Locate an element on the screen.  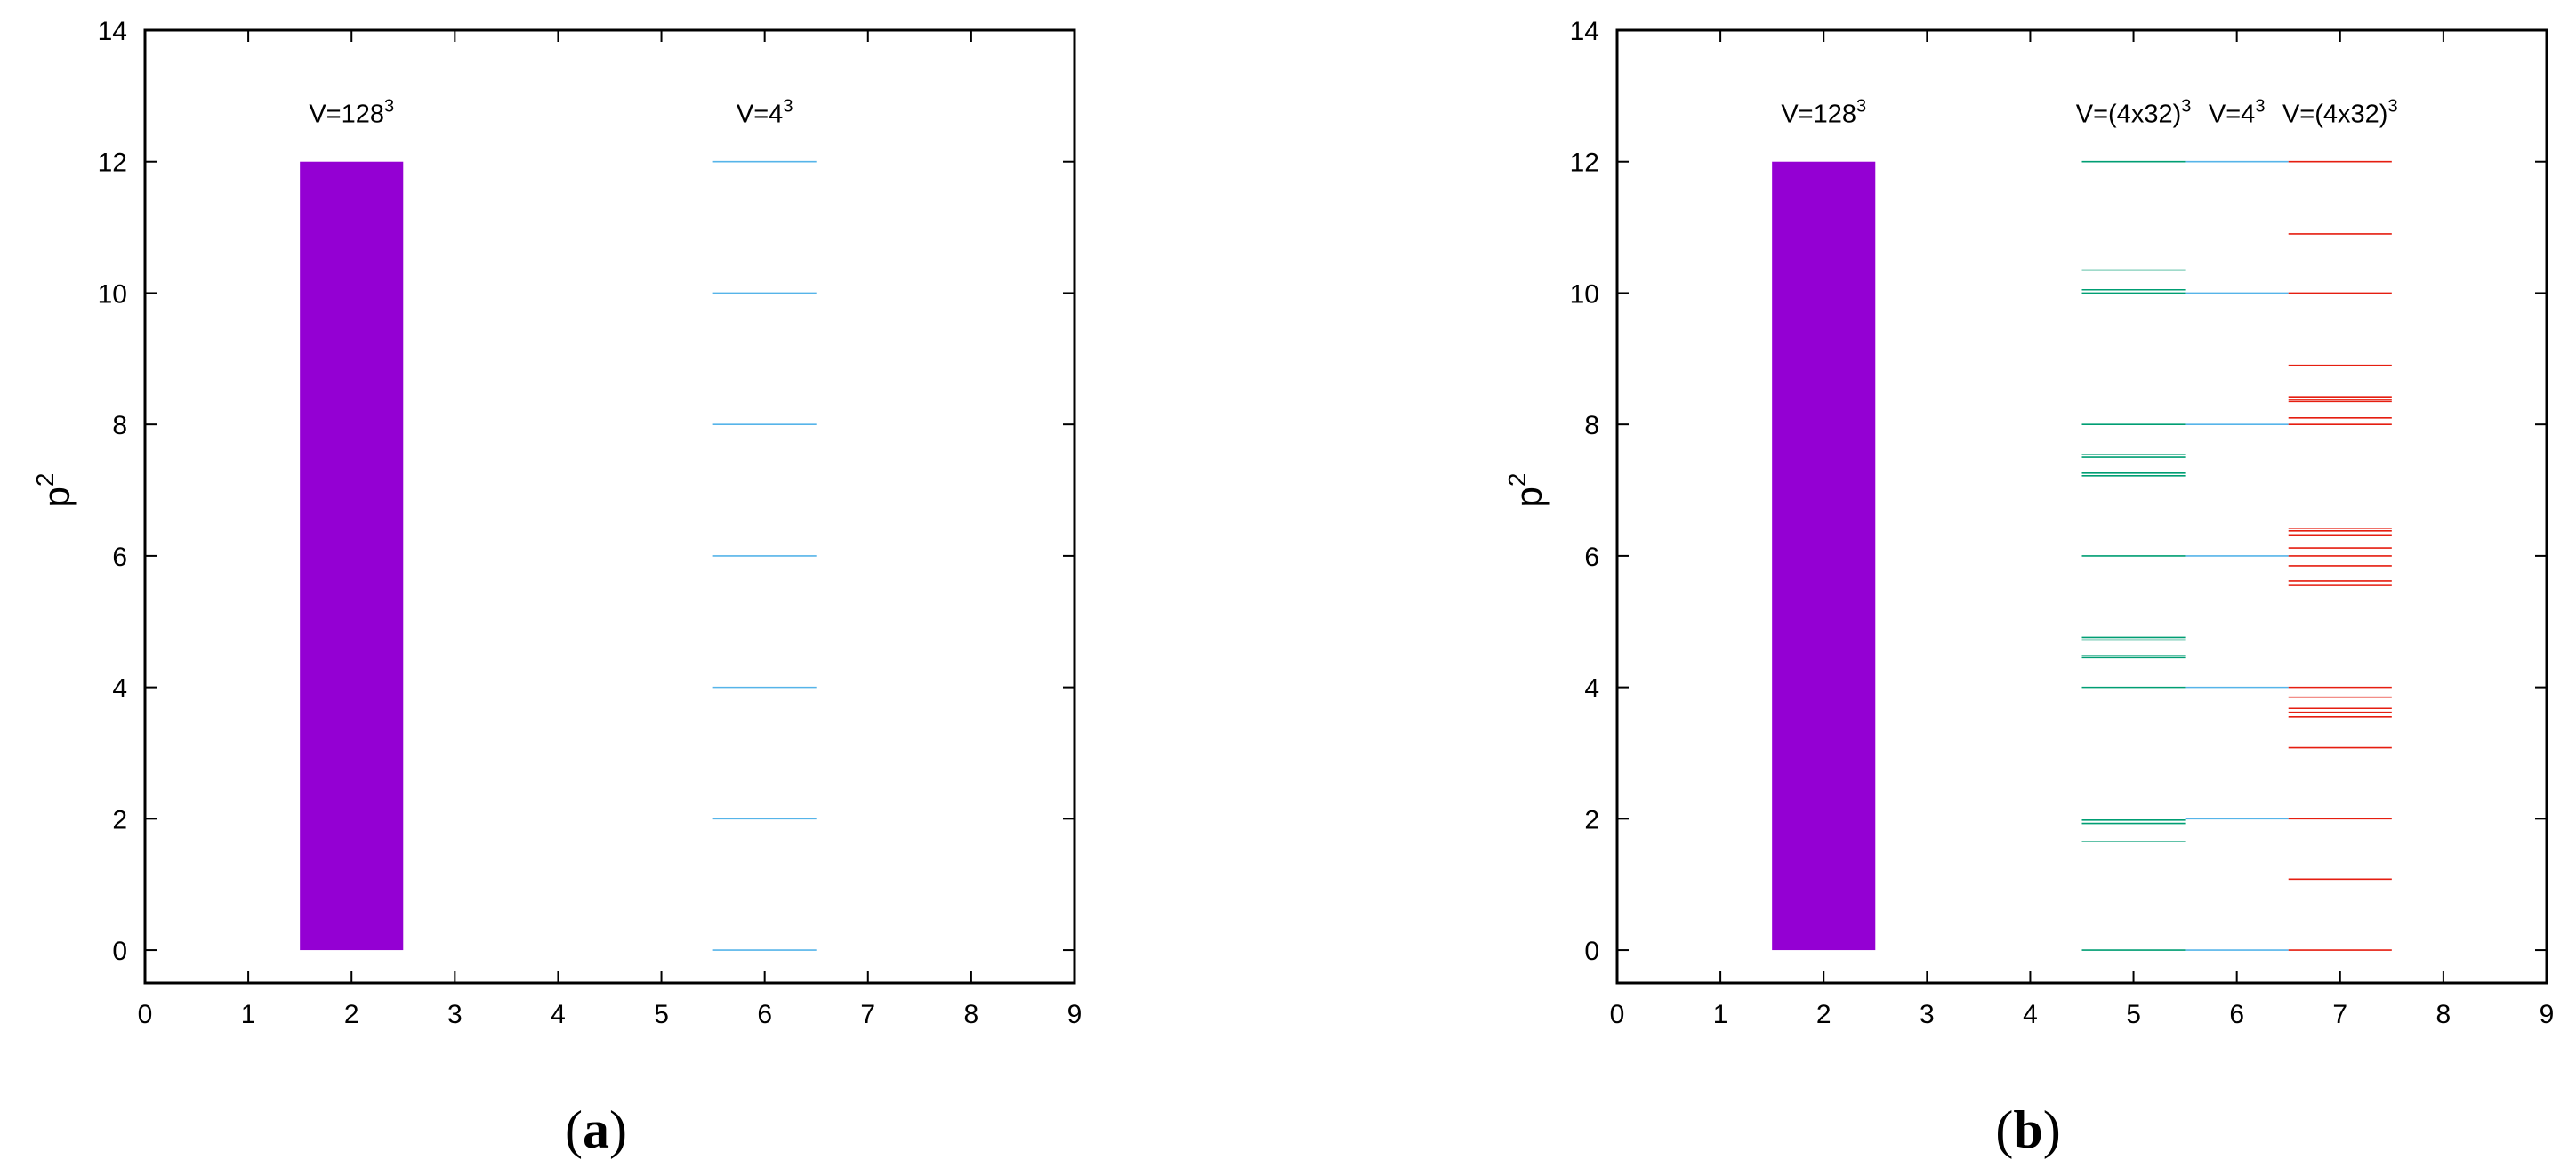
panel-label: (b) is located at coordinates (2027, 1129).